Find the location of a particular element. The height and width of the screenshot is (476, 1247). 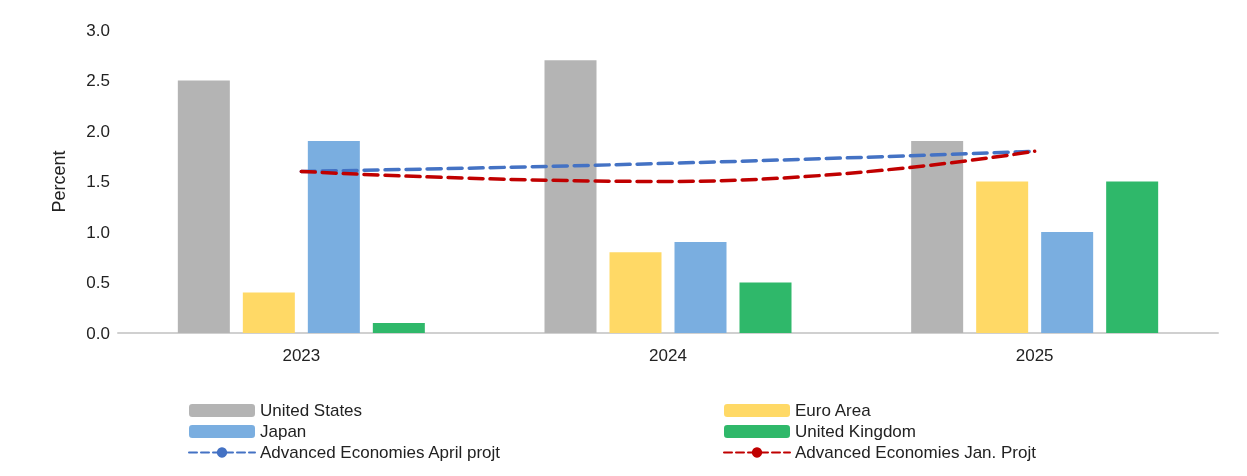

y-tick-label: 0.5 is located at coordinates (98, 282).